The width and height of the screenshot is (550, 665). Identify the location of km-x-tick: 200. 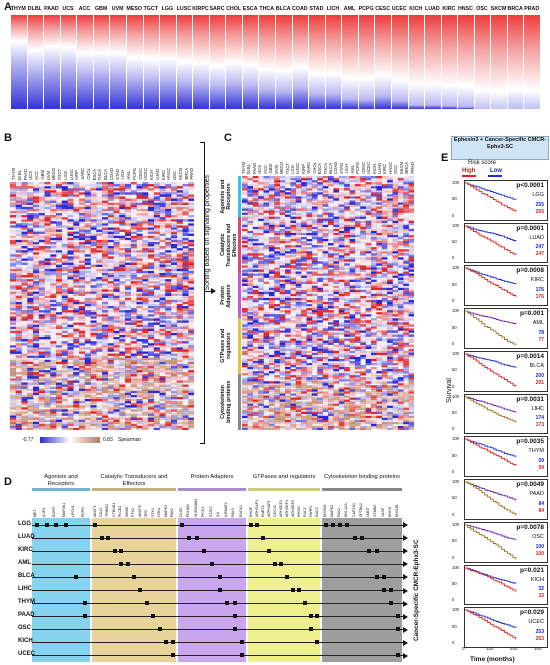
(514, 648).